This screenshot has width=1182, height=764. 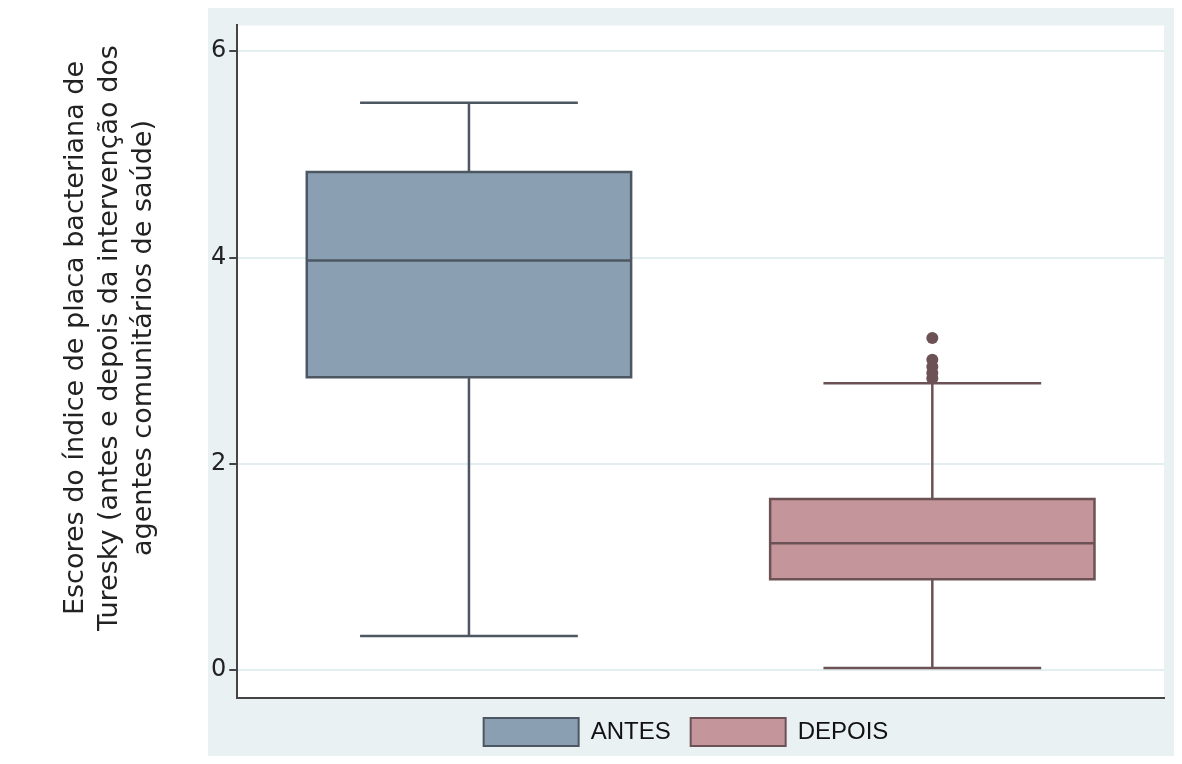 What do you see at coordinates (218, 668) in the screenshot?
I see `y-tick-label: 0` at bounding box center [218, 668].